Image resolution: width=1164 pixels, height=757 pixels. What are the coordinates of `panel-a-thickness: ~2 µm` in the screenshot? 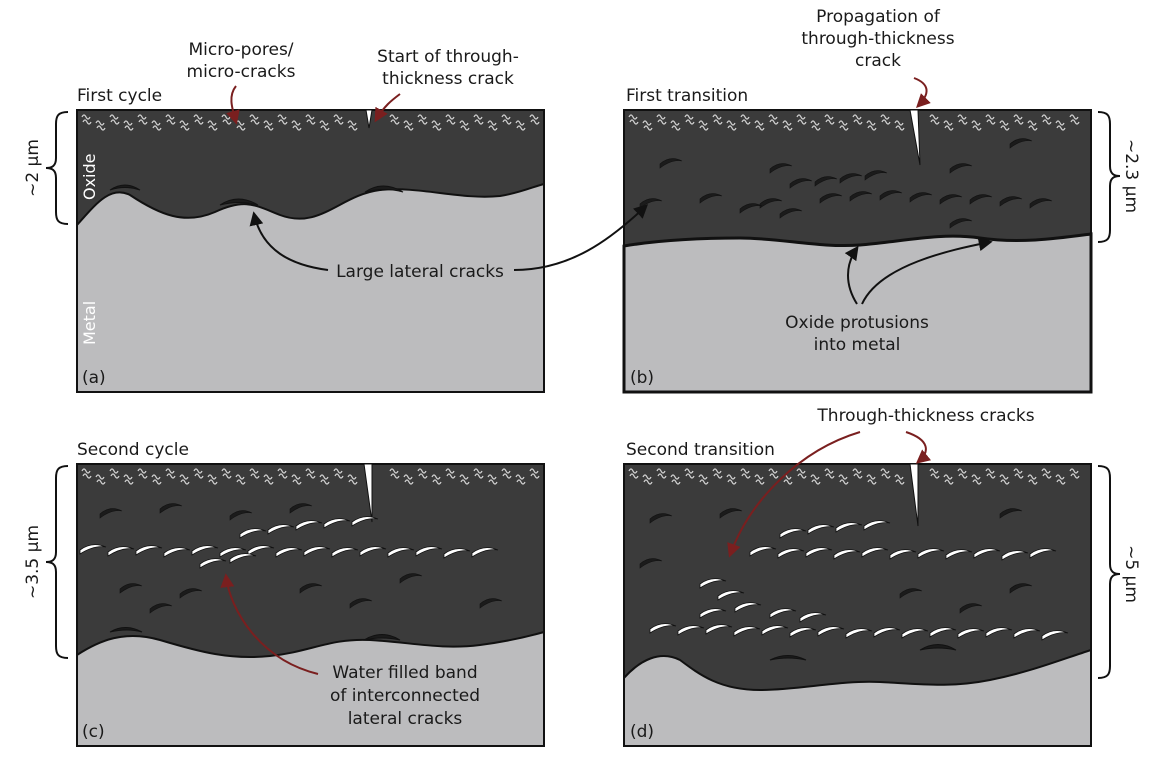 It's located at (33, 168).